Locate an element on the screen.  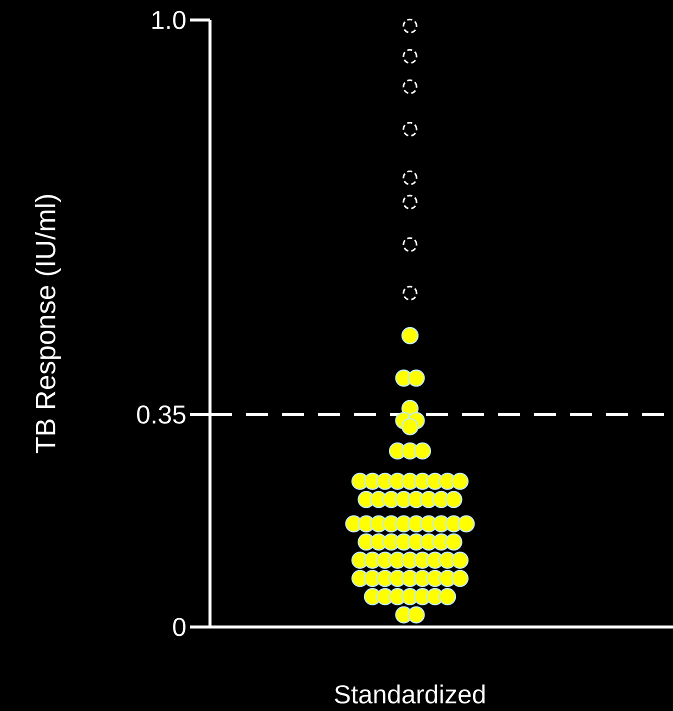
y-tick-label: 0.35 is located at coordinates (161, 414).